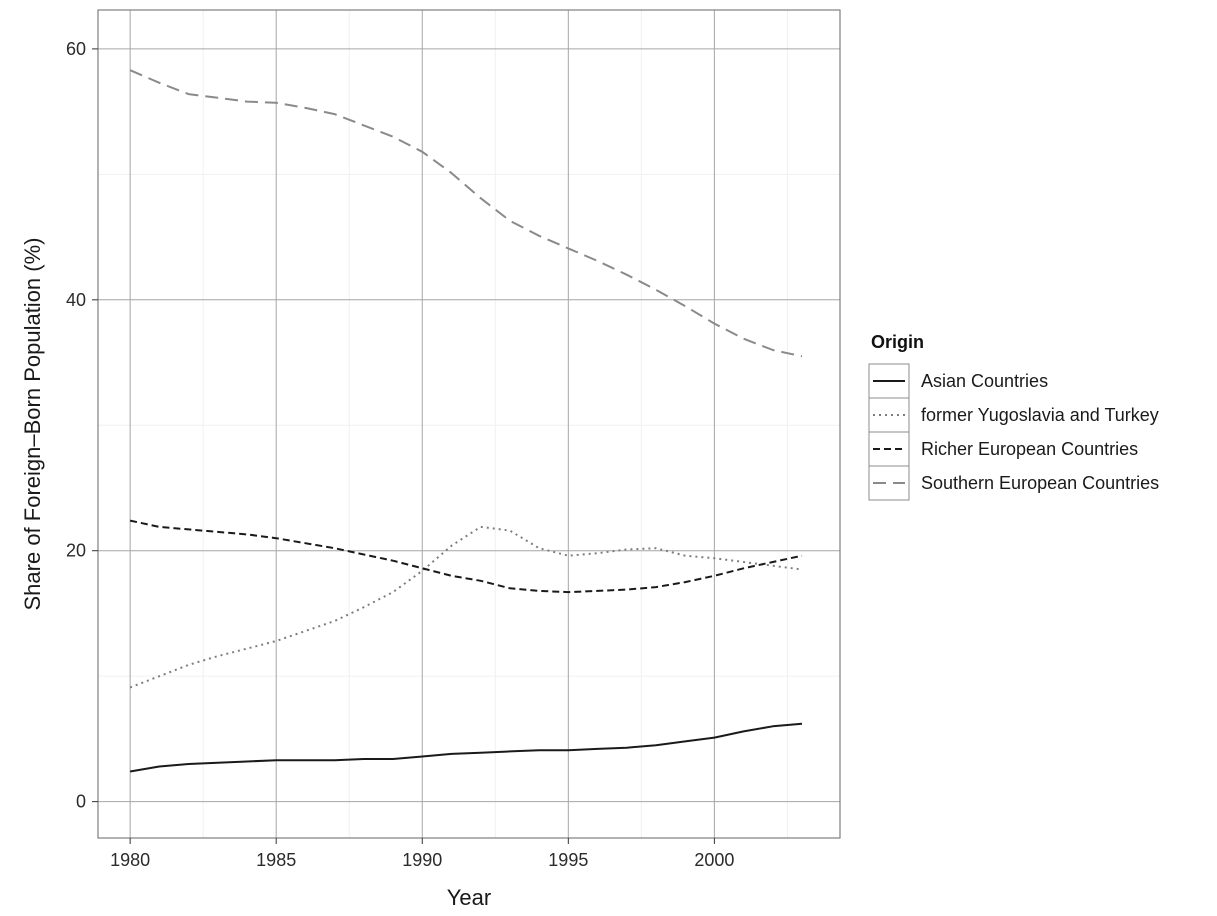  I want to click on y-tick-label: 20, so click(76, 551).